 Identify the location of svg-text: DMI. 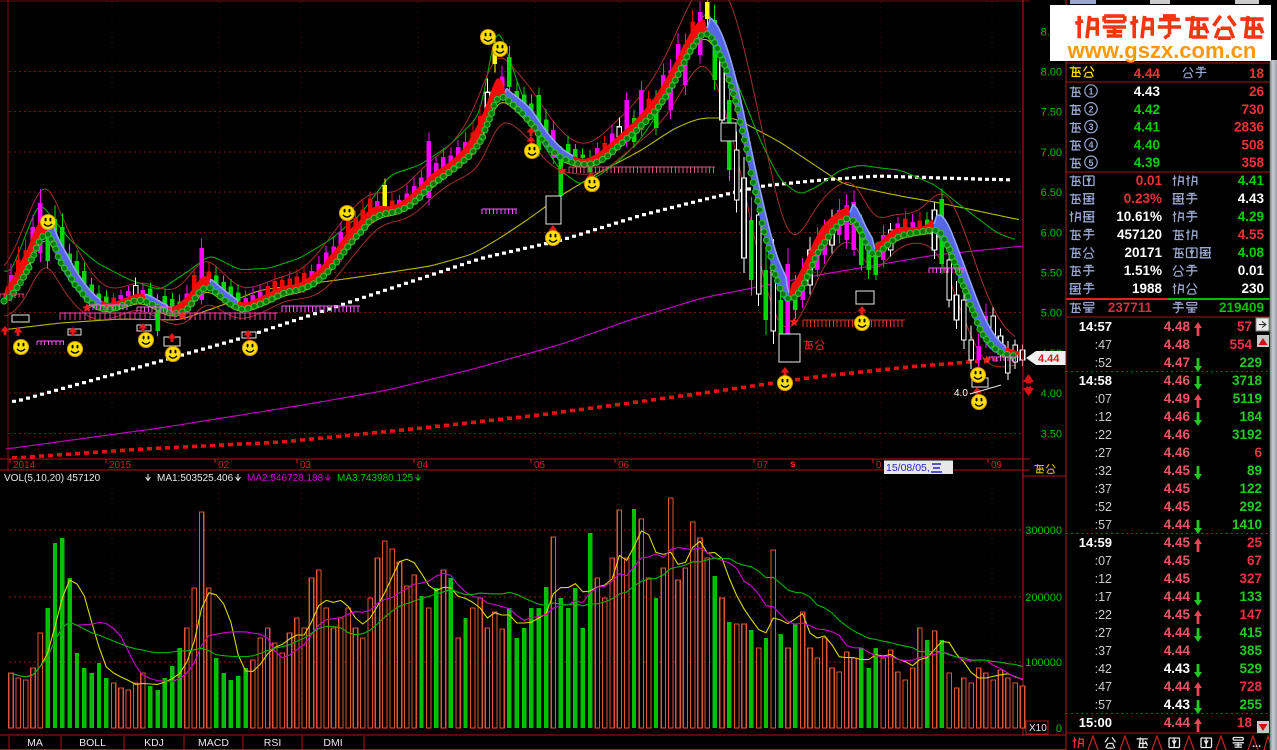
(332, 743).